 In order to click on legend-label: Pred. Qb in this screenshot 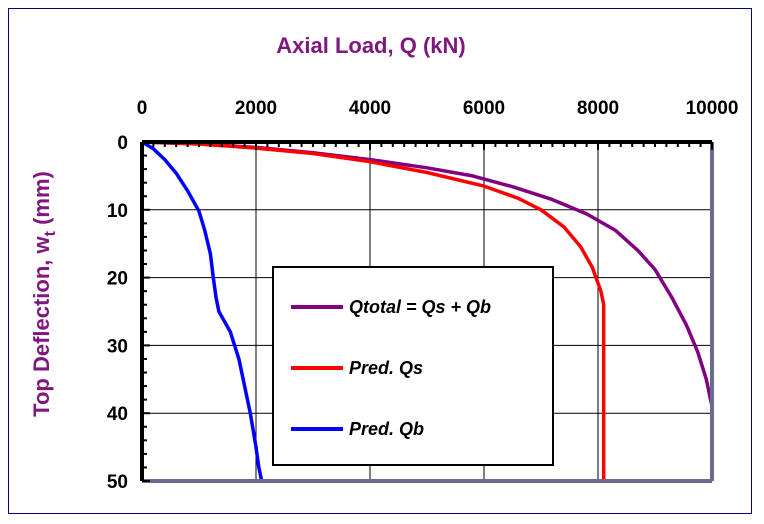, I will do `click(386, 429)`.